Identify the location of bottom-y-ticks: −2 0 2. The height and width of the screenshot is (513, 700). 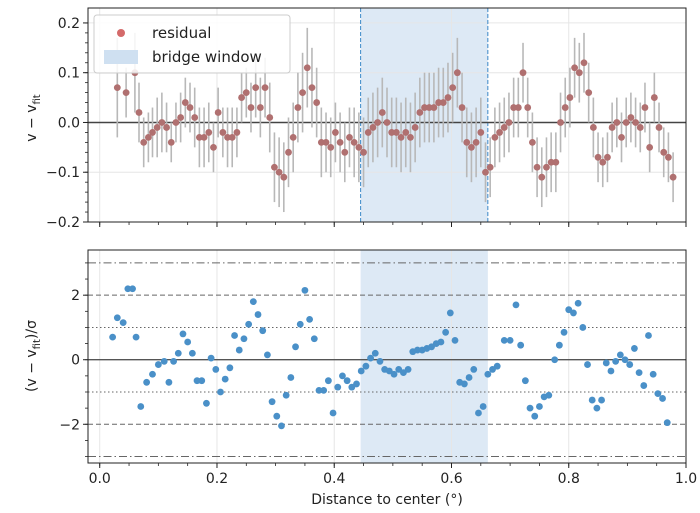
(73, 359).